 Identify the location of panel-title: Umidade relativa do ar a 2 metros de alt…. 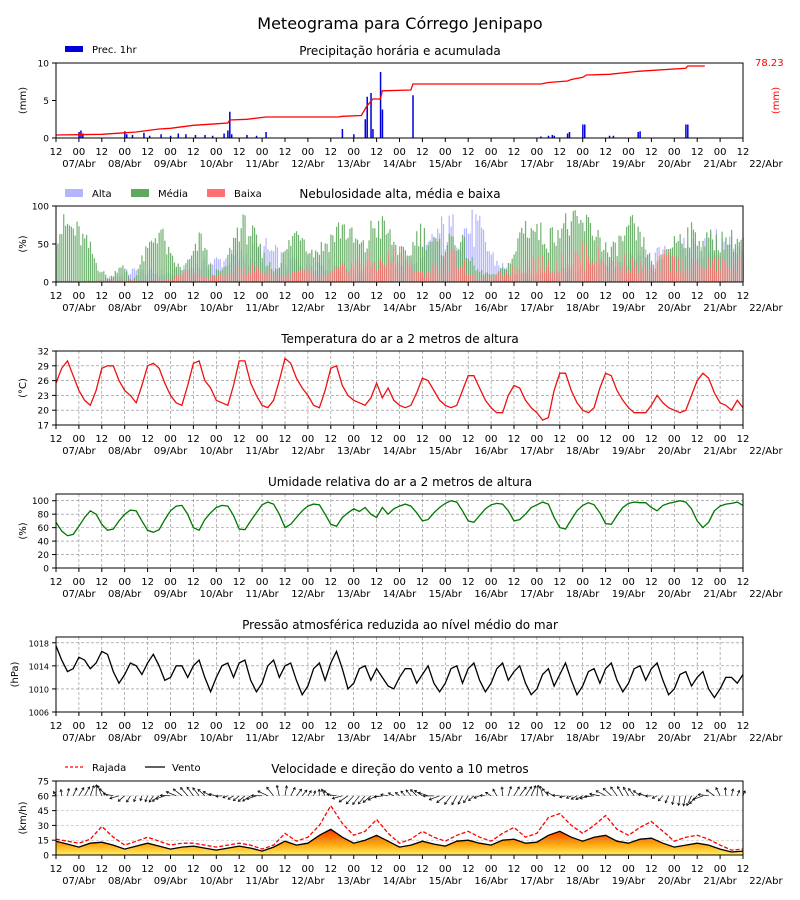
(400, 482).